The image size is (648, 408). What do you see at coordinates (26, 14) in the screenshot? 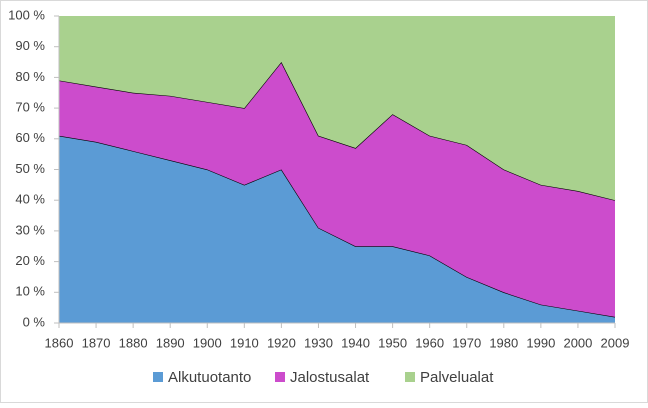
I see `y-tick-label: 100 %` at bounding box center [26, 14].